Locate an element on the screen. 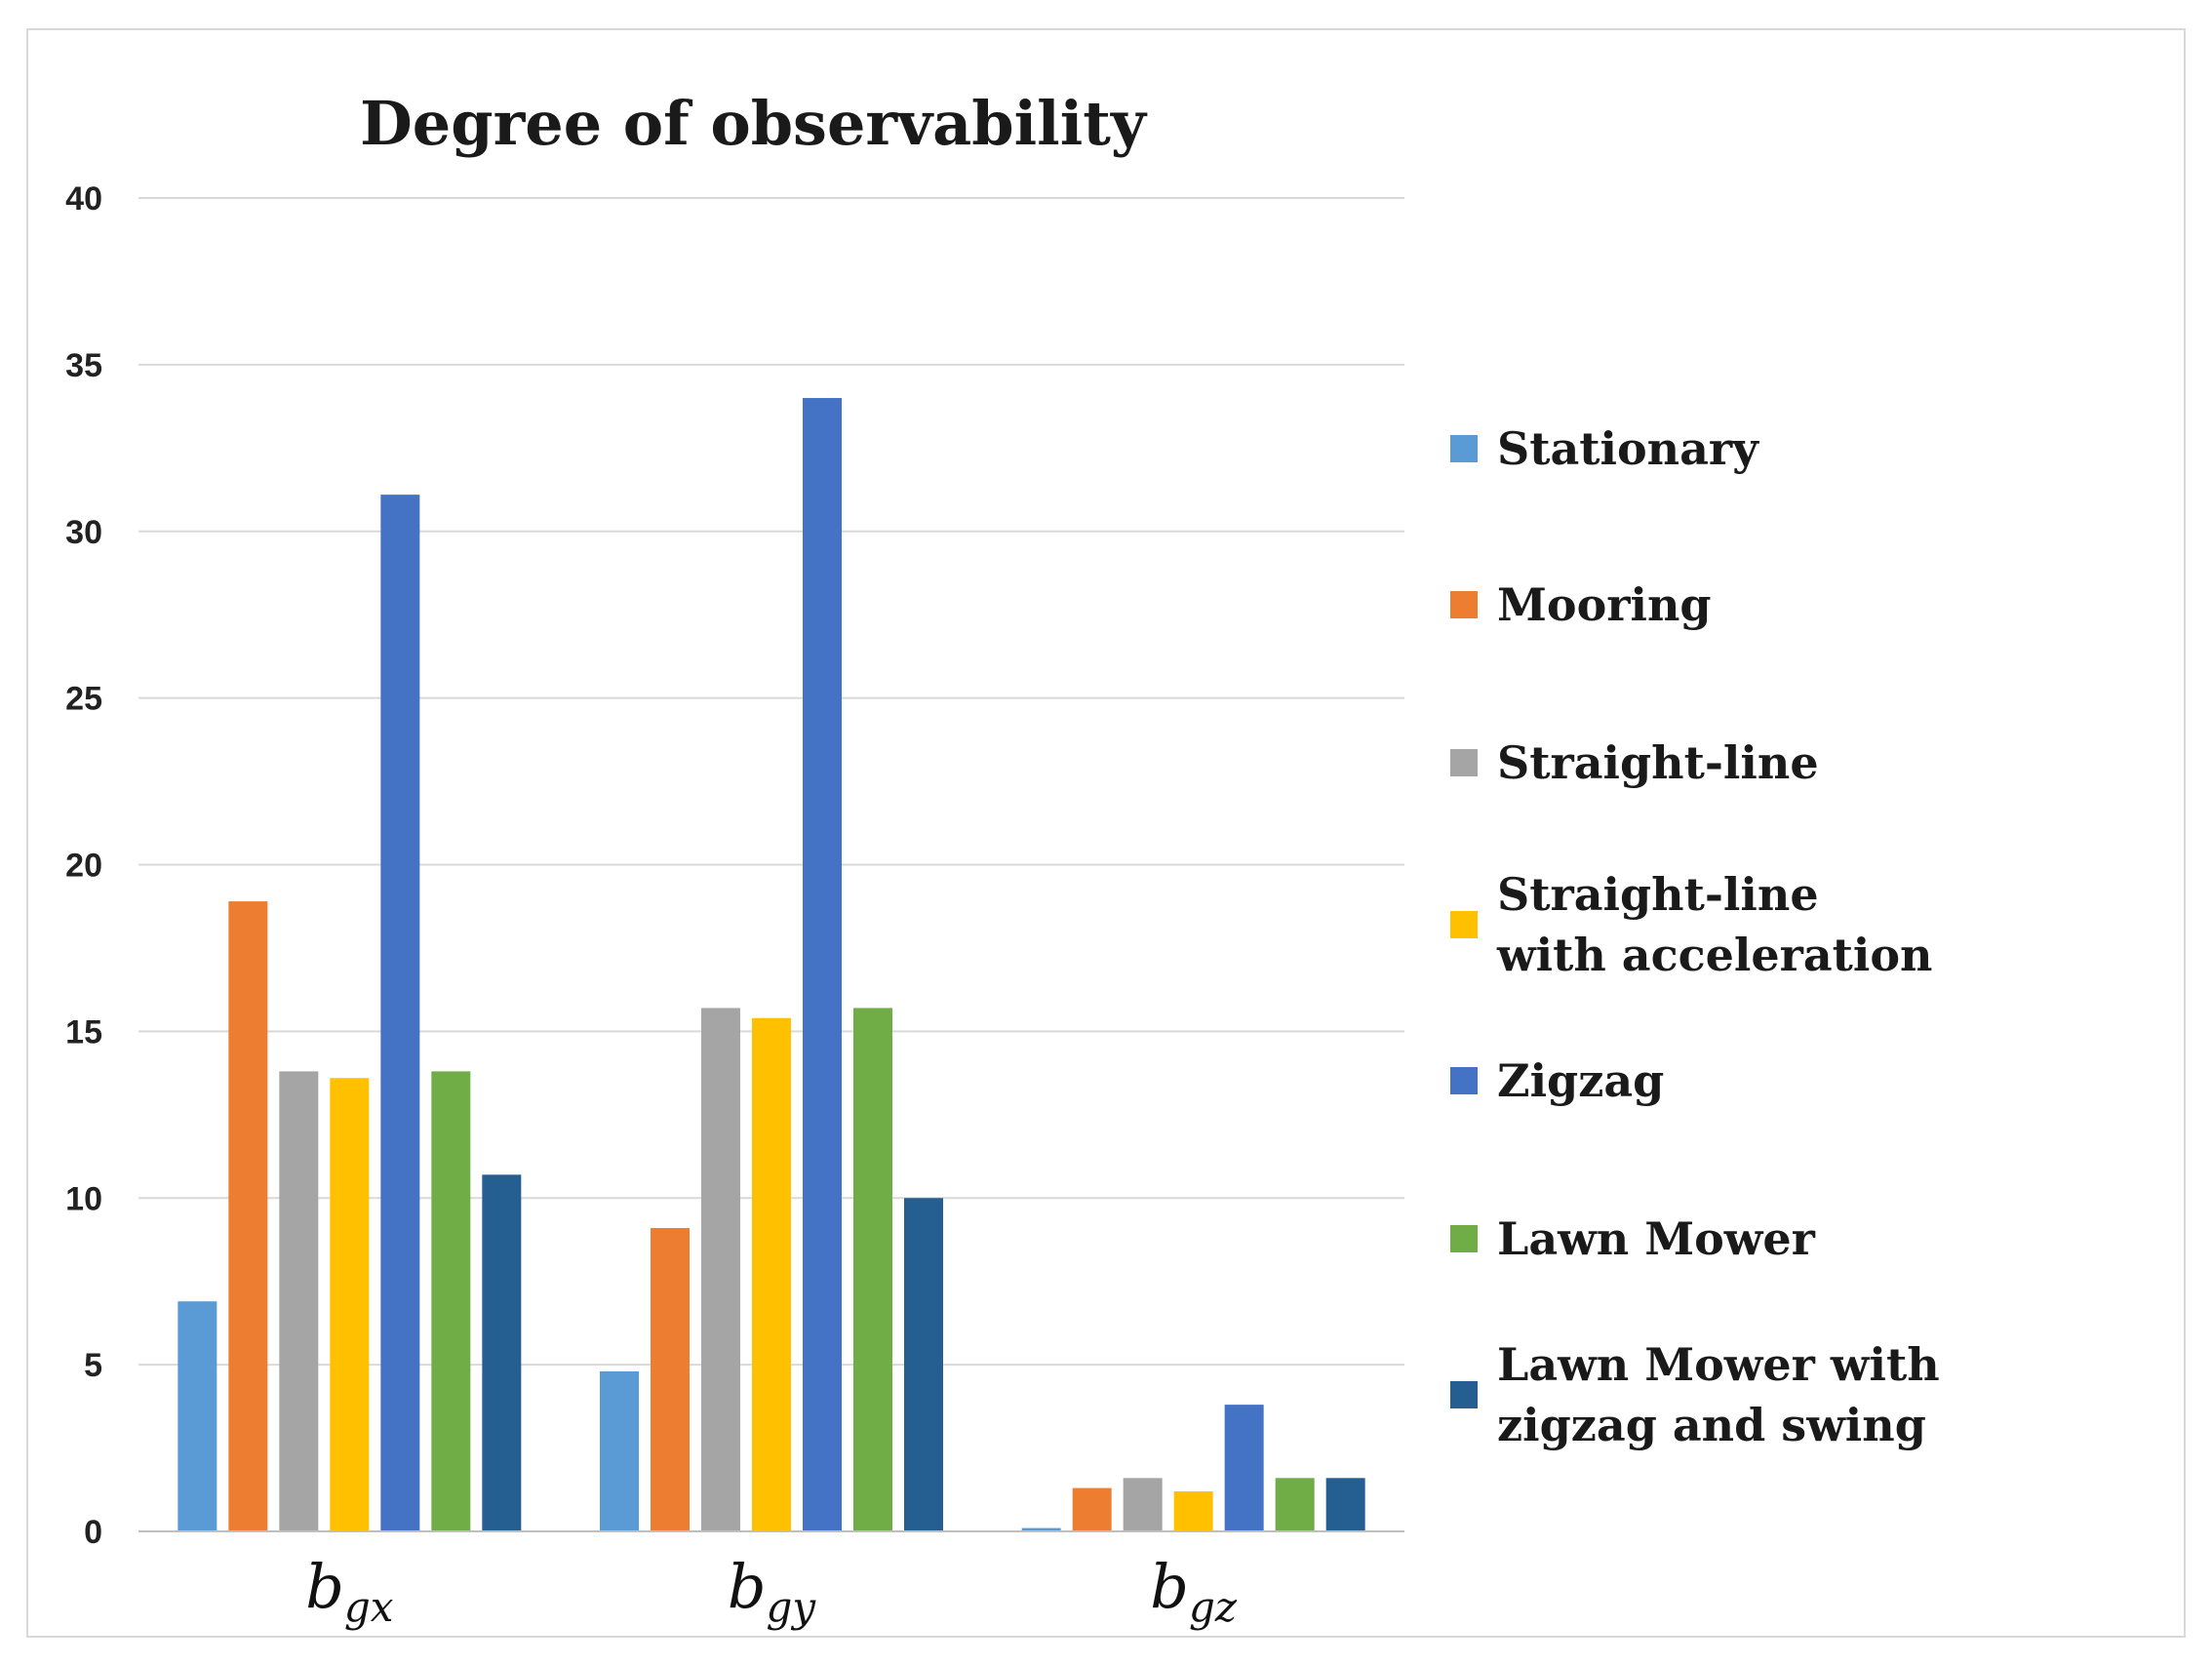 The height and width of the screenshot is (1665, 2212). chart-title: Degree of observability is located at coordinates (754, 123).